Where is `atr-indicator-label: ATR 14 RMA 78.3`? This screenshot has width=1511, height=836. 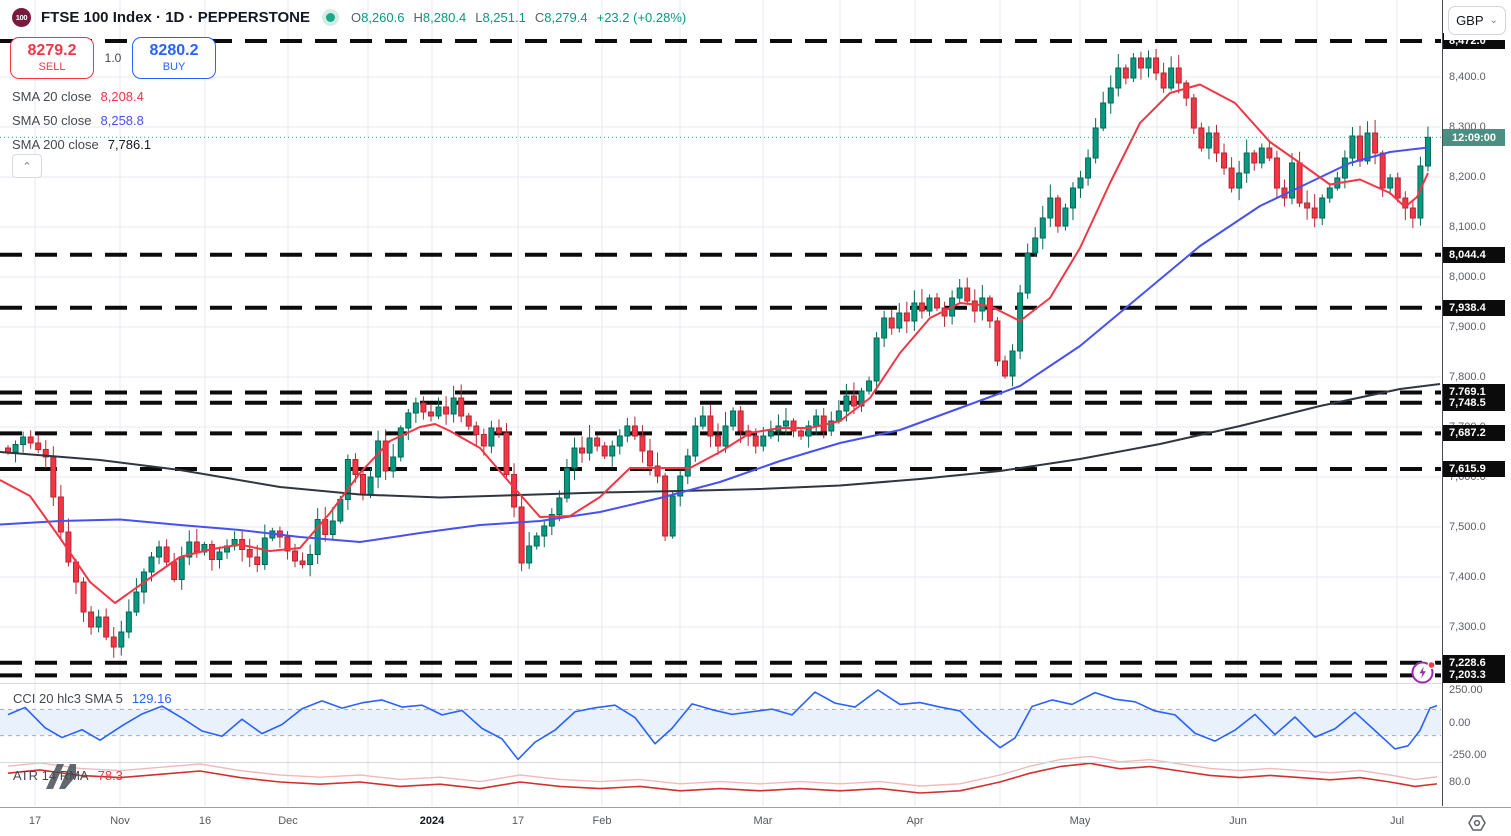
atr-indicator-label: ATR 14 RMA 78.3 is located at coordinates (68, 775).